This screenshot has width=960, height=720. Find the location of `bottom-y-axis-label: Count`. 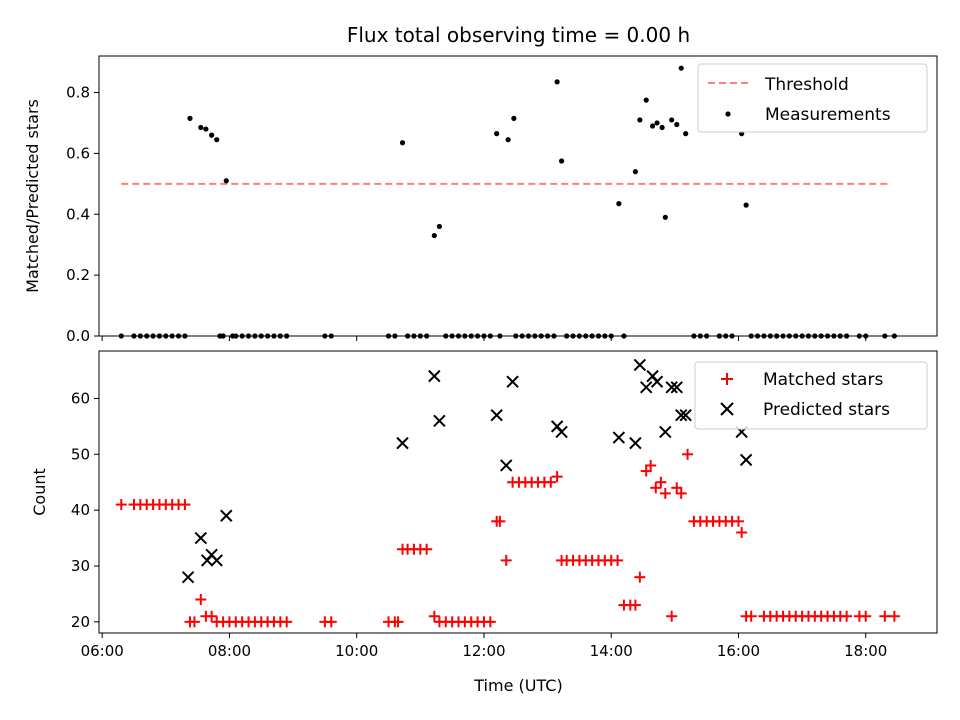

bottom-y-axis-label: Count is located at coordinates (39, 492).